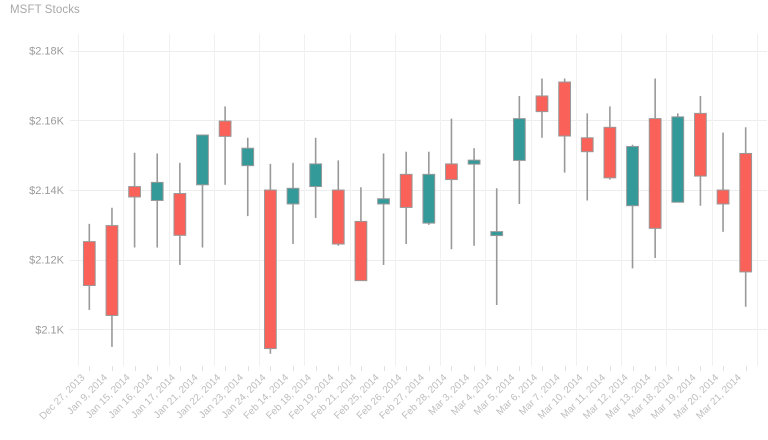 This screenshot has height=440, width=768. I want to click on chart-title: MSFT Stocks, so click(45, 10).